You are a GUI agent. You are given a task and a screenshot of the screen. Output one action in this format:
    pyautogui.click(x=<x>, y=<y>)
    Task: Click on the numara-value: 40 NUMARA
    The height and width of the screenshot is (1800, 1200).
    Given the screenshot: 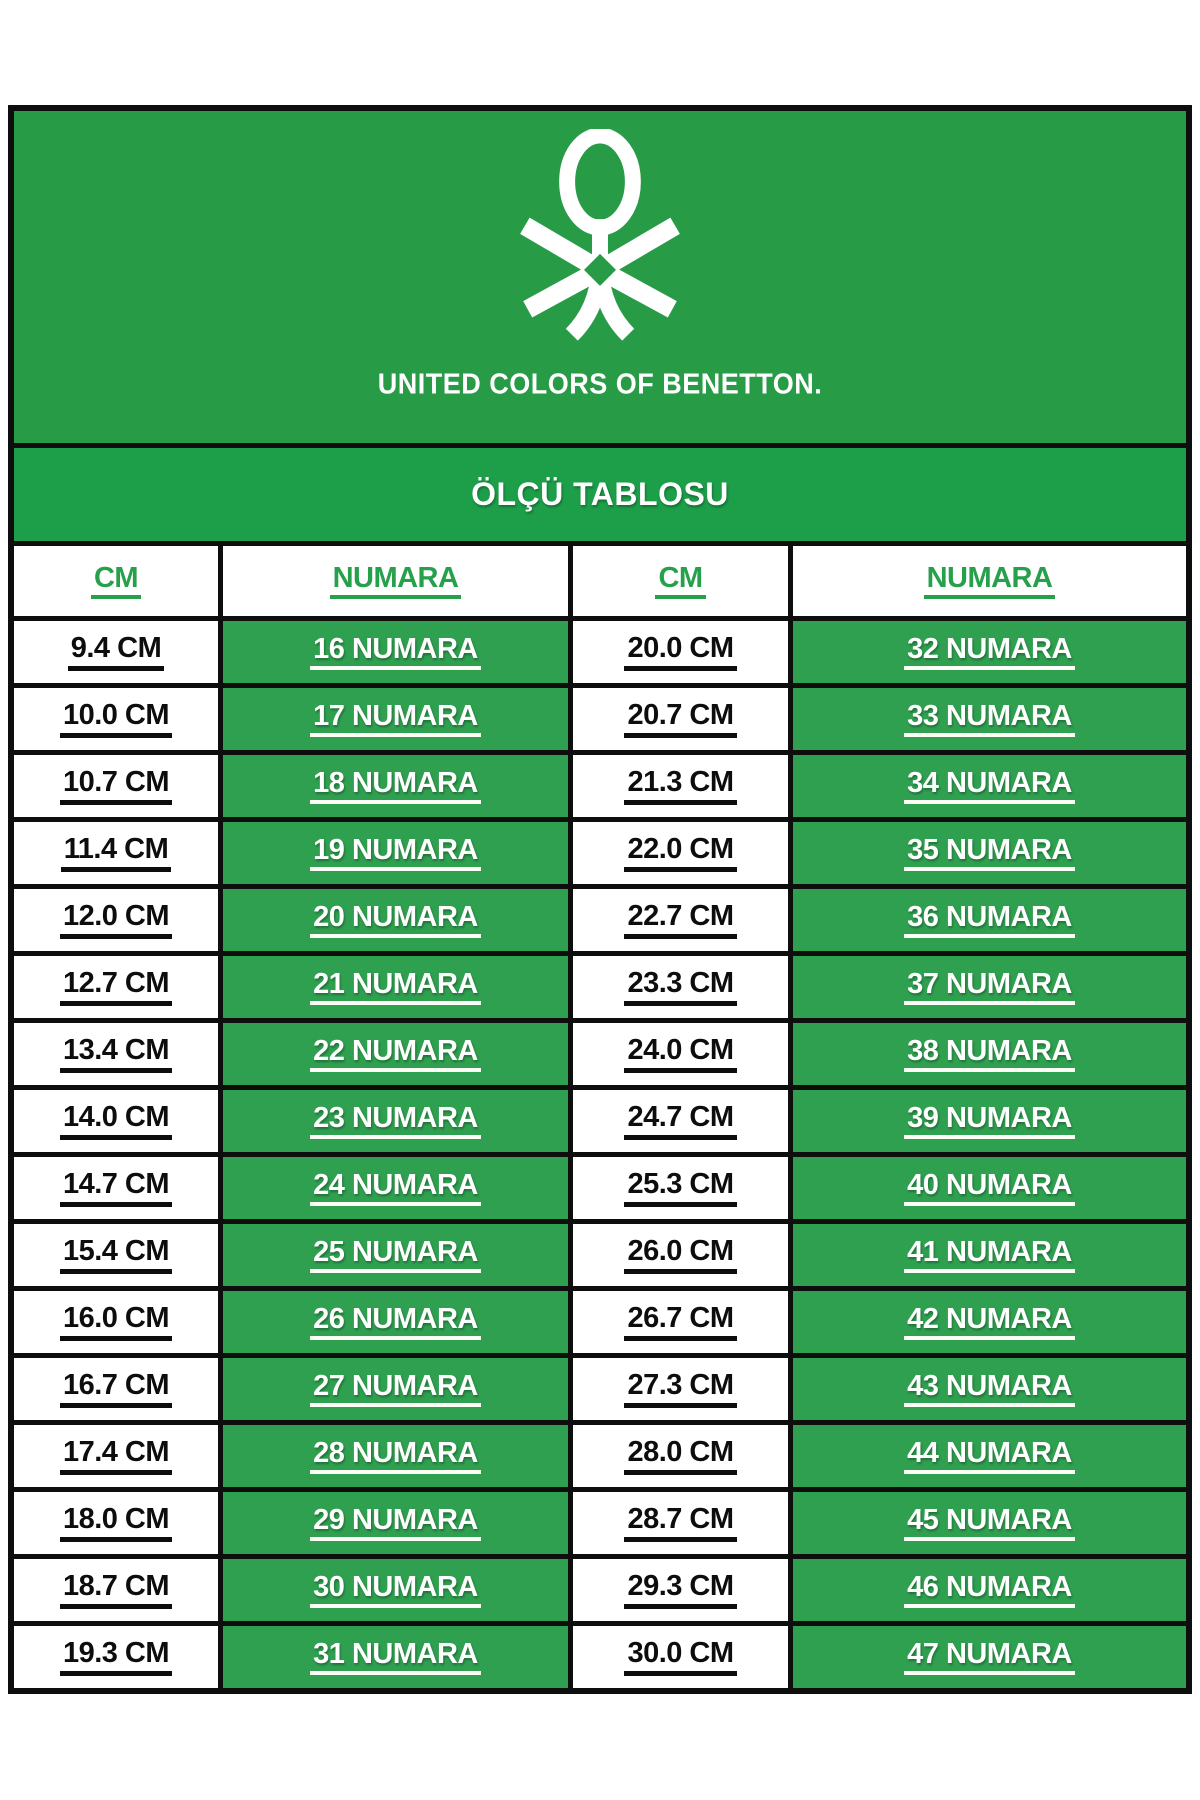 What is the action you would take?
    pyautogui.click(x=989, y=1188)
    